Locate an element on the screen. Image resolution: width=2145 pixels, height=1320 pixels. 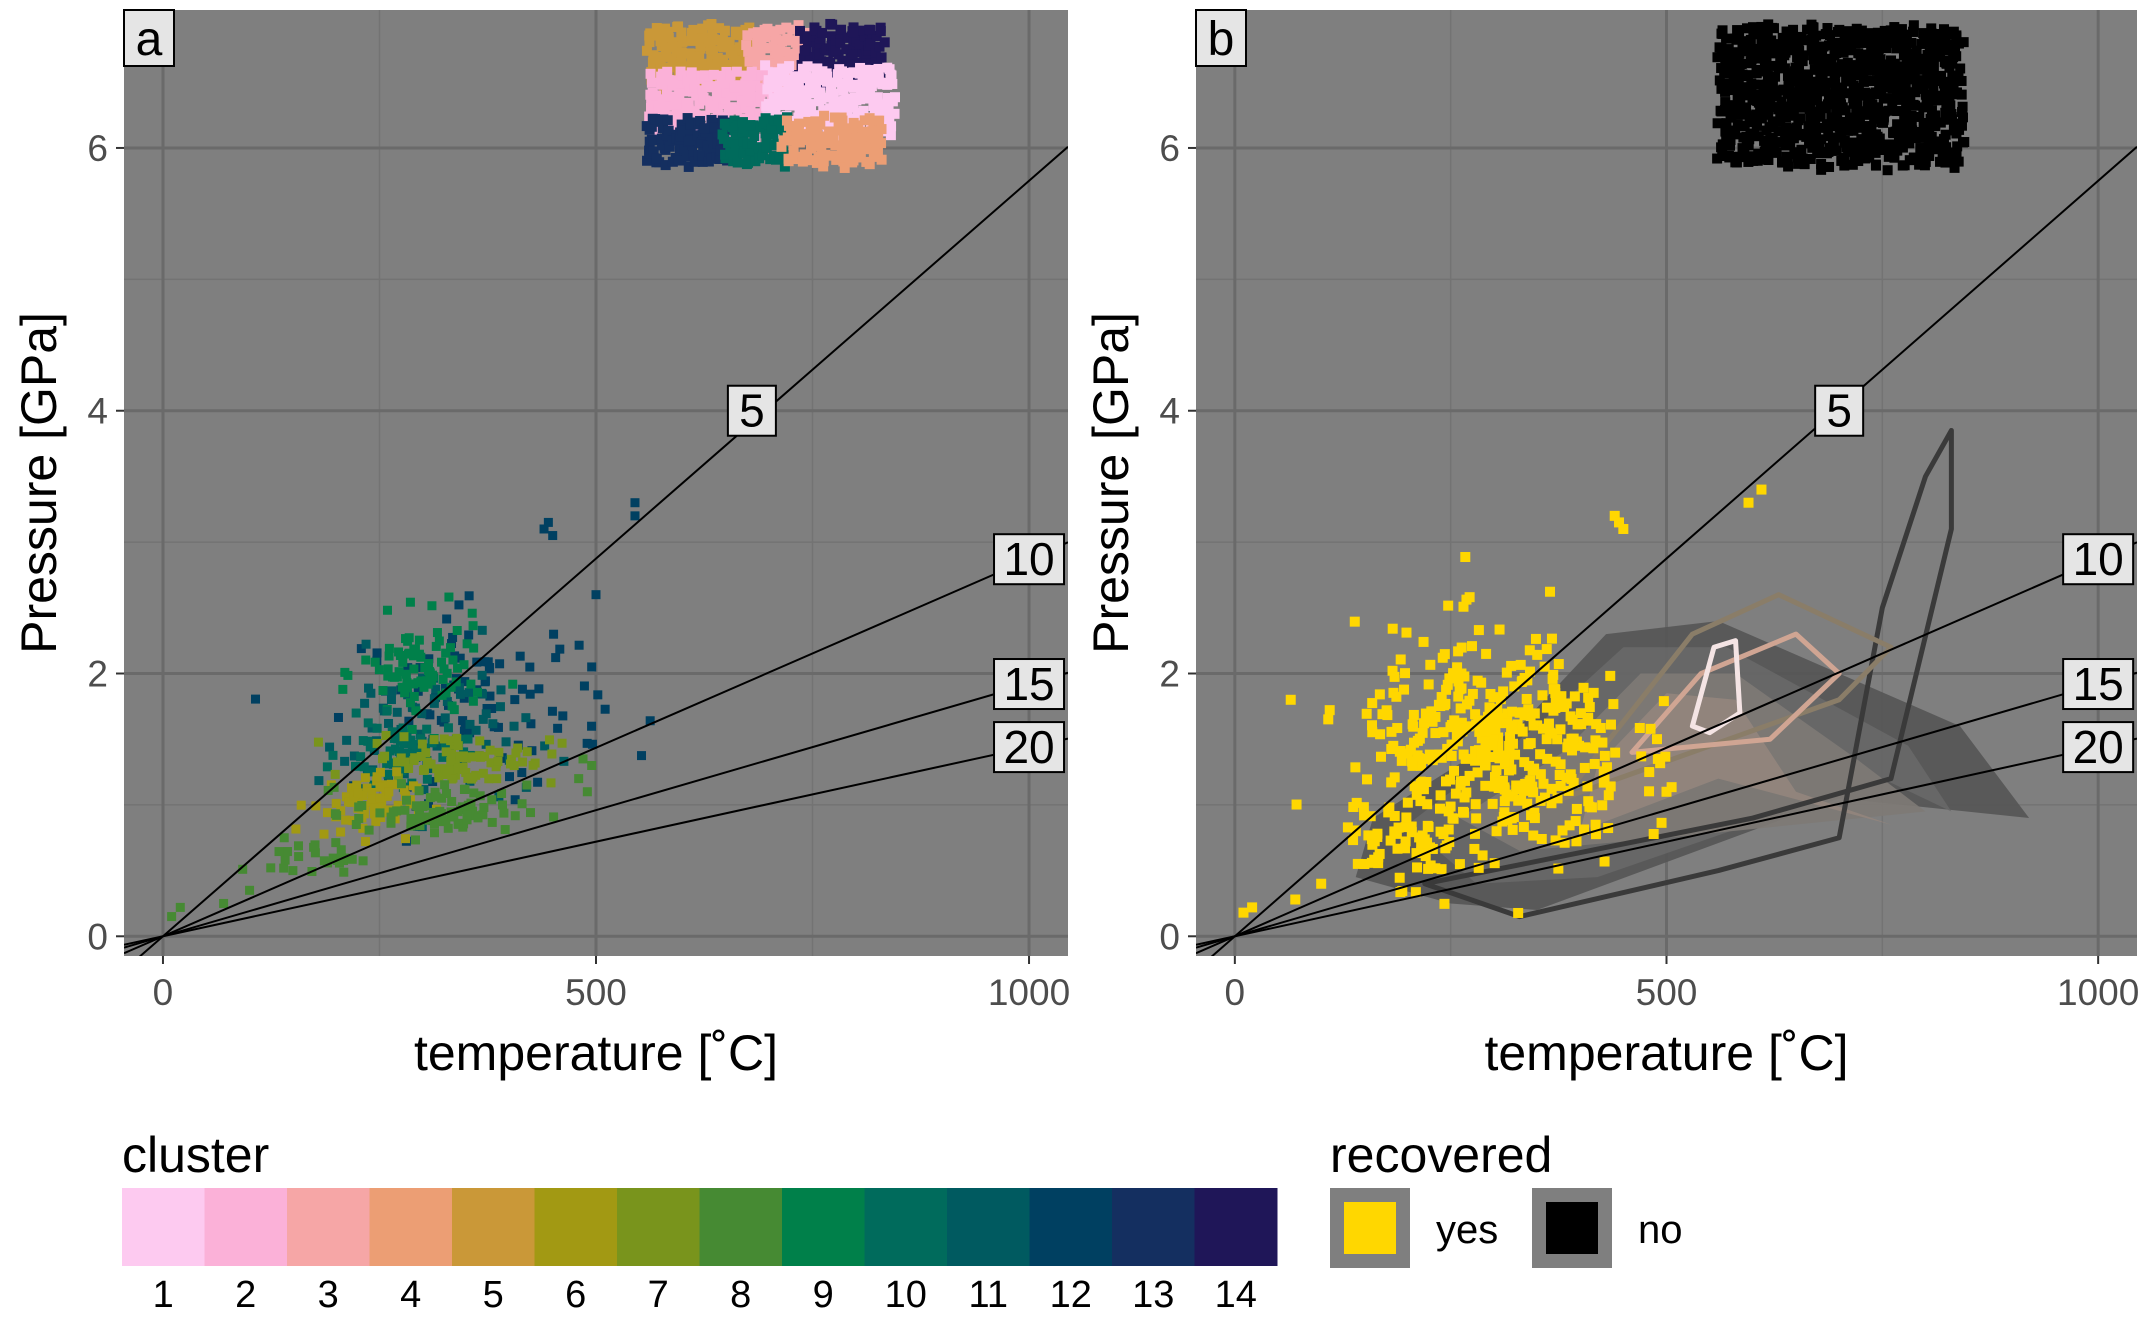
y-tick-label: 6 is located at coordinates (1169, 148).